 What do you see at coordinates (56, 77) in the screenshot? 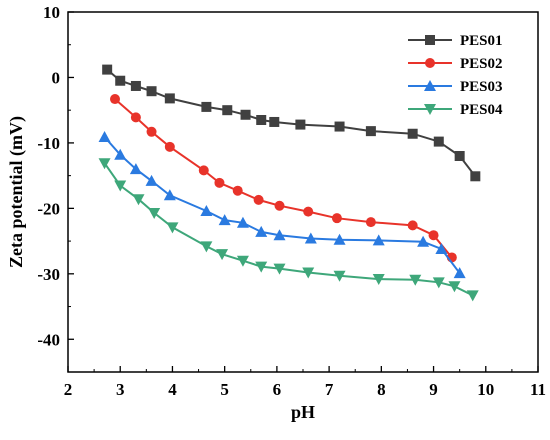
I see `y-tick-label: 0` at bounding box center [56, 77].